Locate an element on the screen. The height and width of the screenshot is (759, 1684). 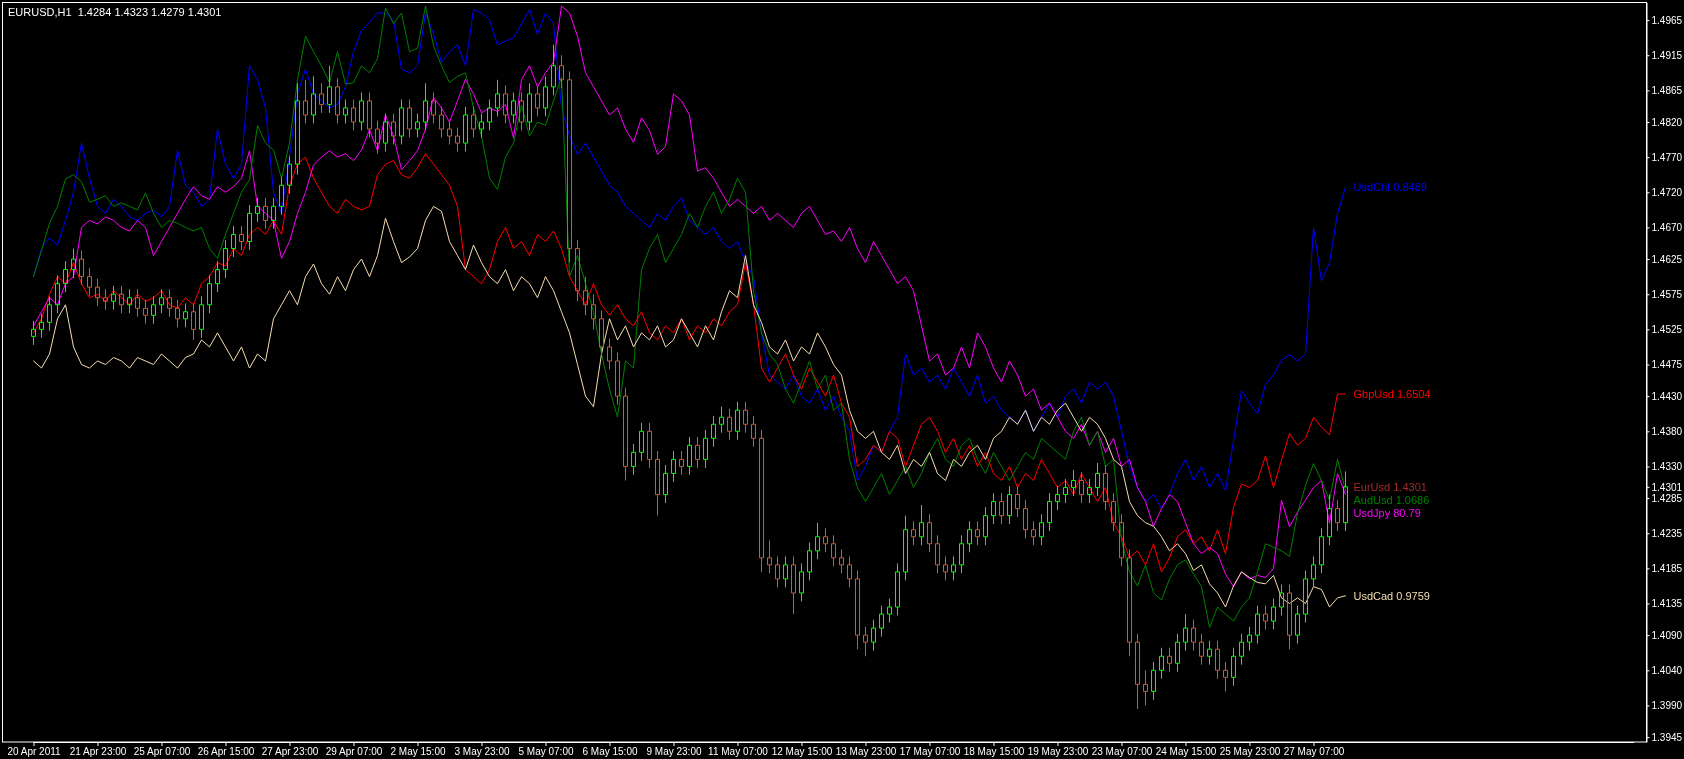
y-tick-label: 1.4301 is located at coordinates (1667, 487).